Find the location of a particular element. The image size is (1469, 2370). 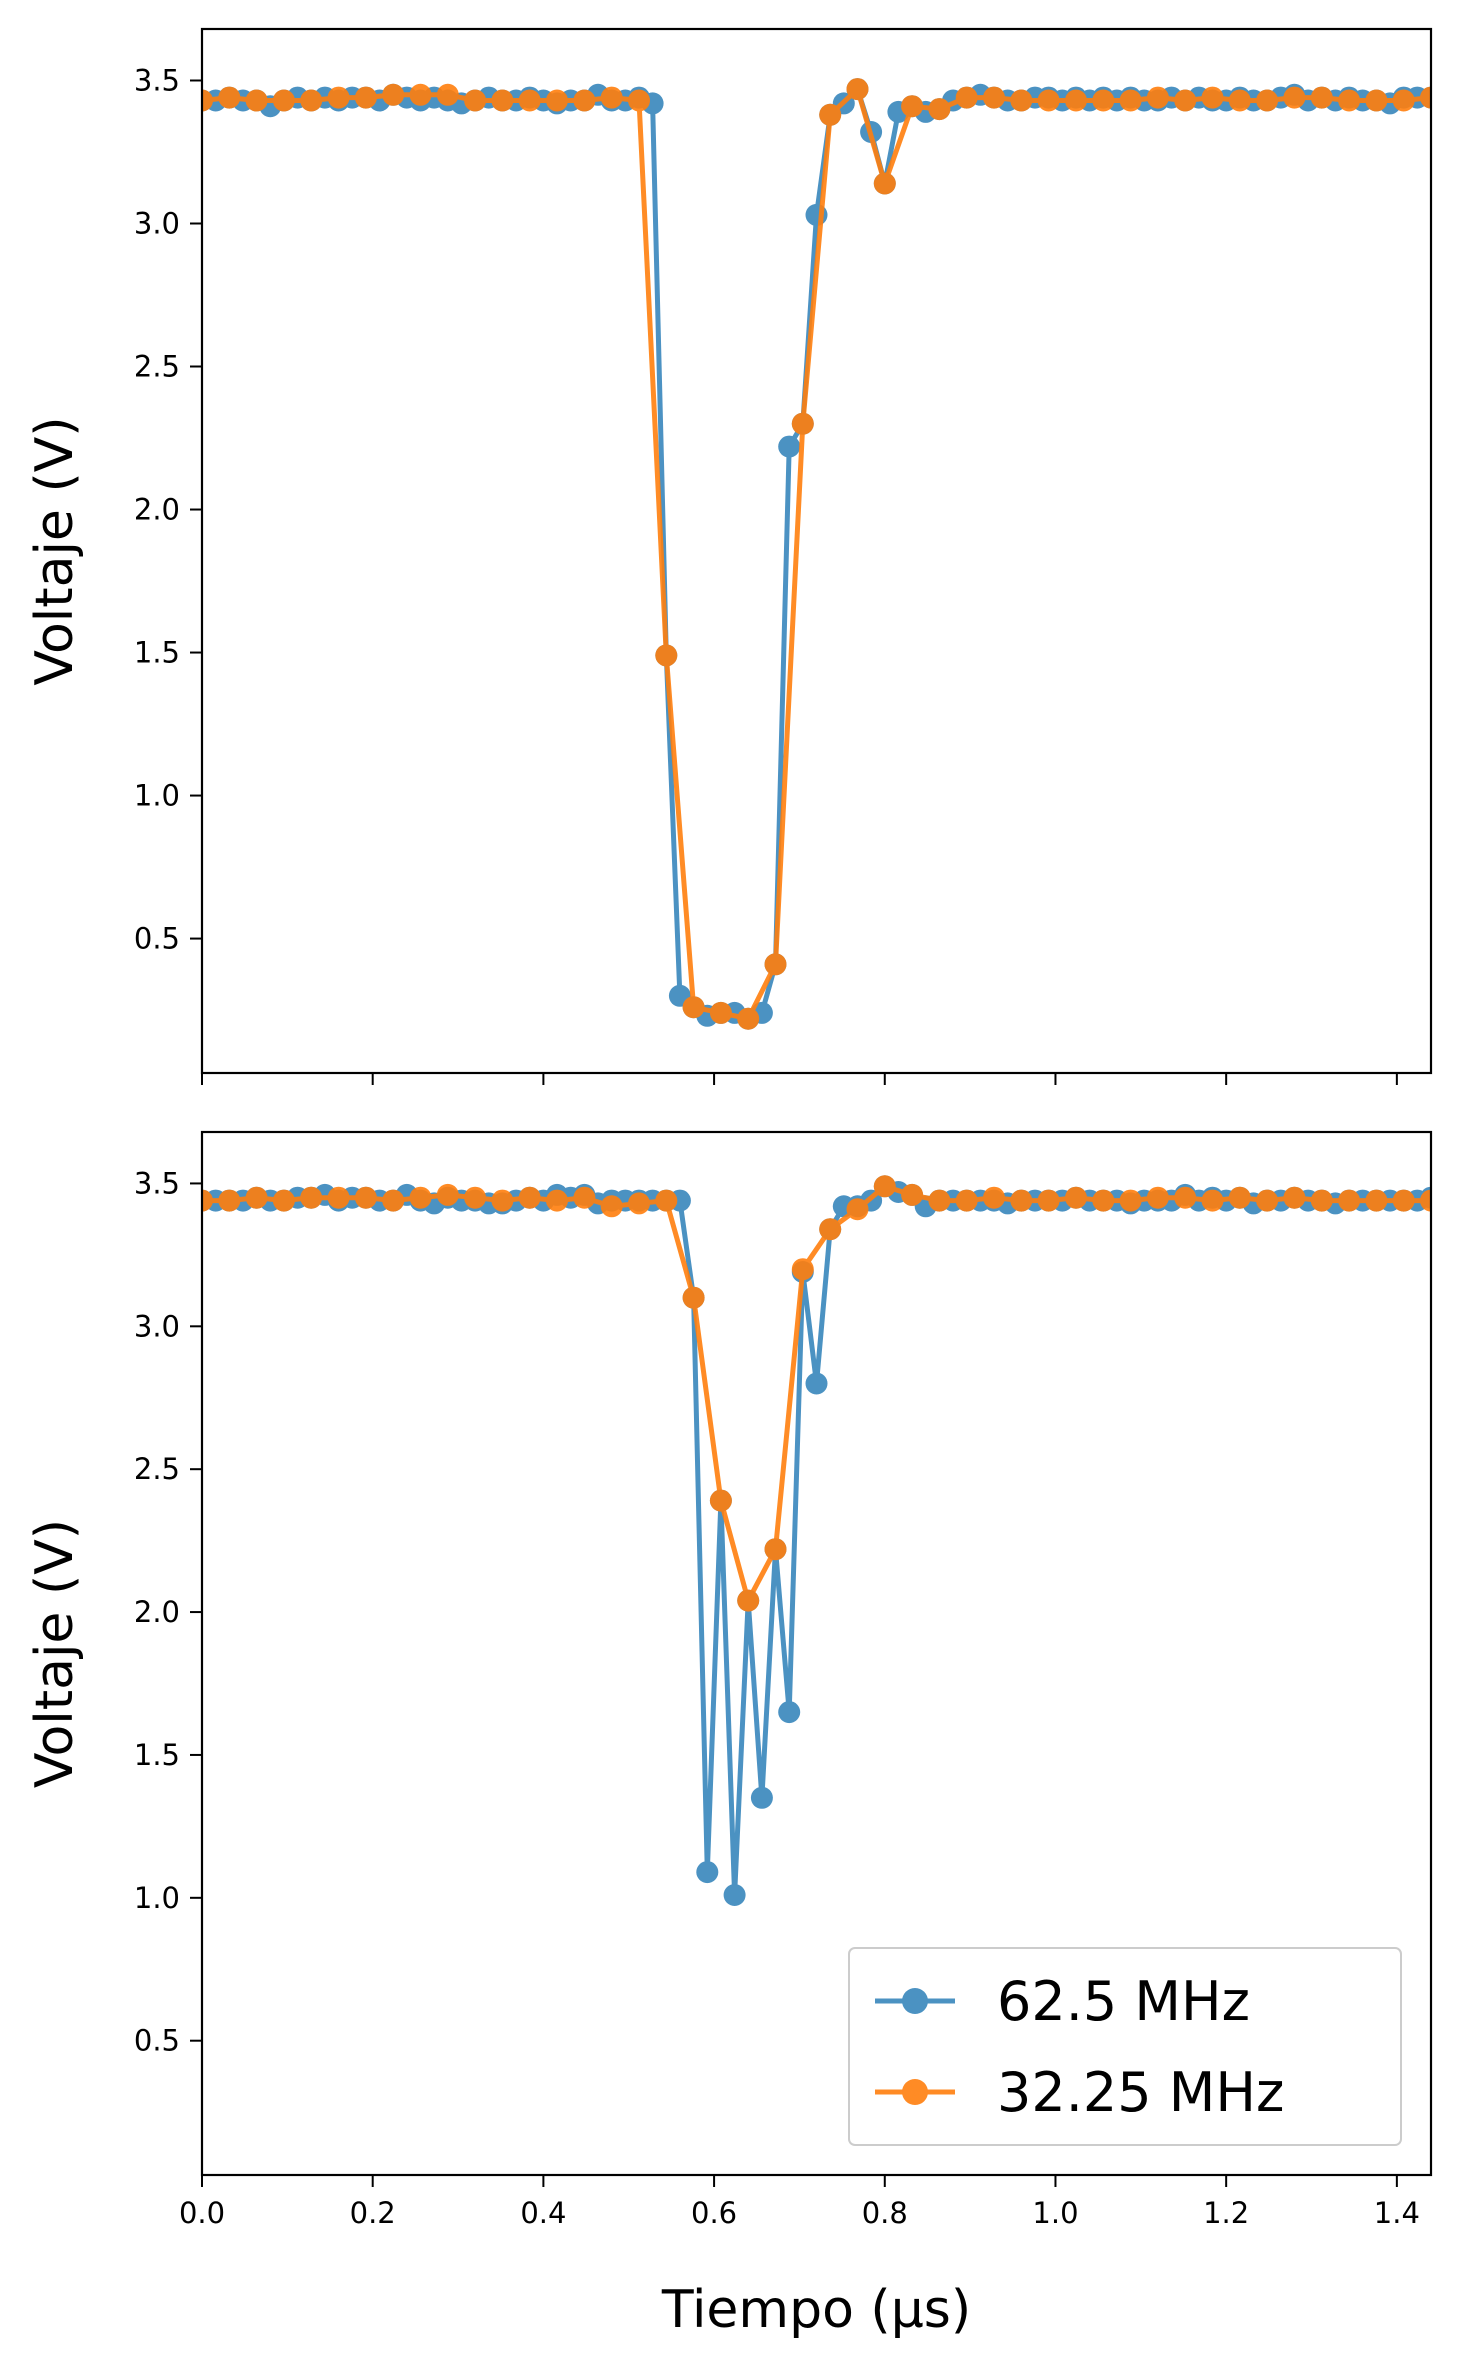

legend-entry is located at coordinates (915, 2001).